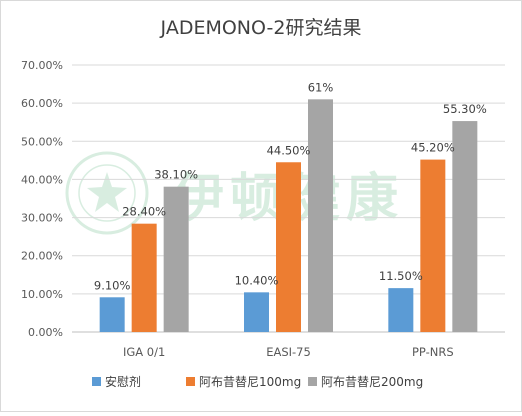 Image resolution: width=522 pixels, height=416 pixels. What do you see at coordinates (42, 103) in the screenshot?
I see `y-tick-label: 60.00%` at bounding box center [42, 103].